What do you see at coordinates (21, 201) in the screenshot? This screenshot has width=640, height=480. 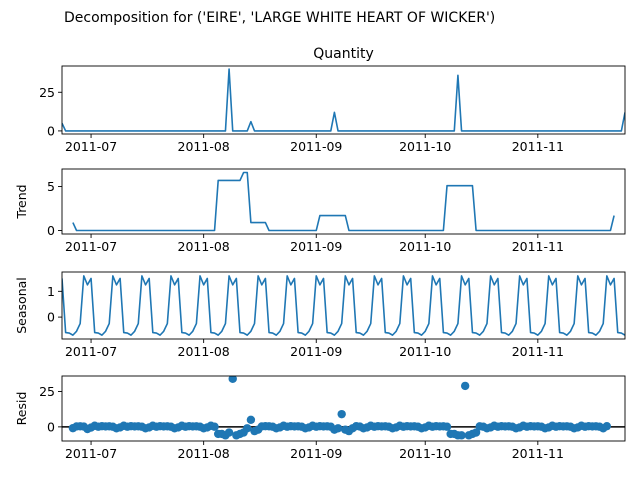 I see `y-axis-label: Trend` at bounding box center [21, 201].